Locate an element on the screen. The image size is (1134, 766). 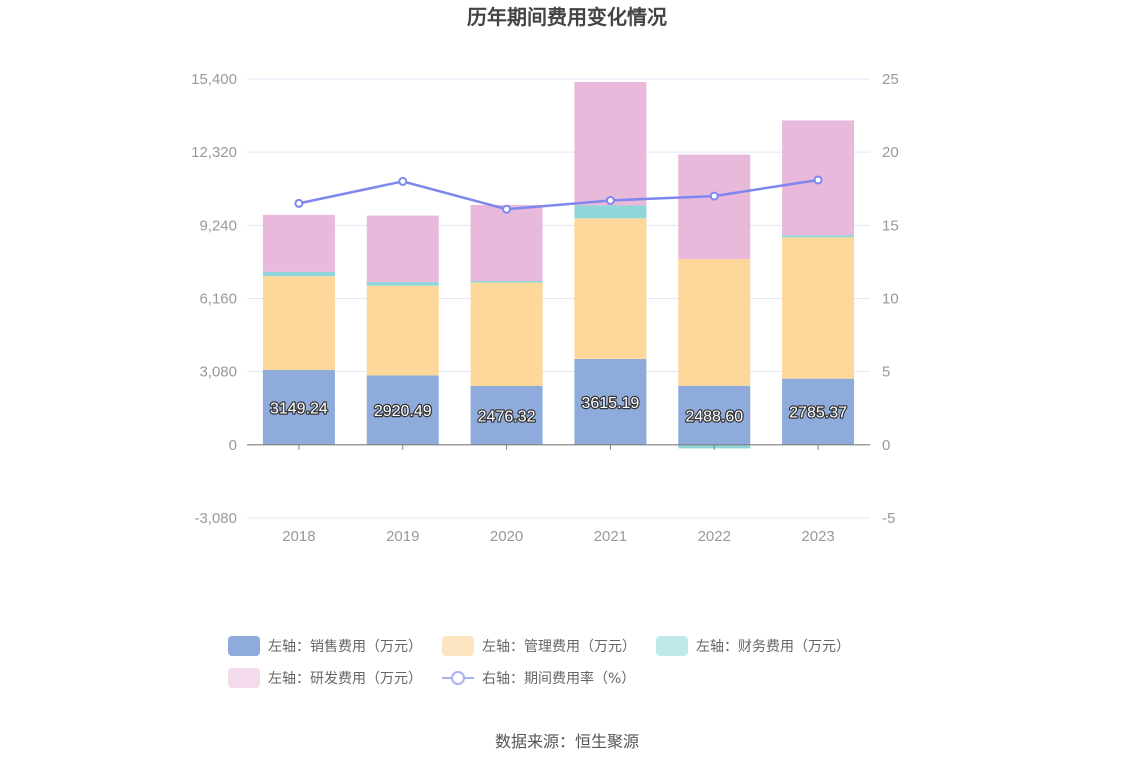
chart-title: 历年期间费用变化情况 is located at coordinates (567, 17).